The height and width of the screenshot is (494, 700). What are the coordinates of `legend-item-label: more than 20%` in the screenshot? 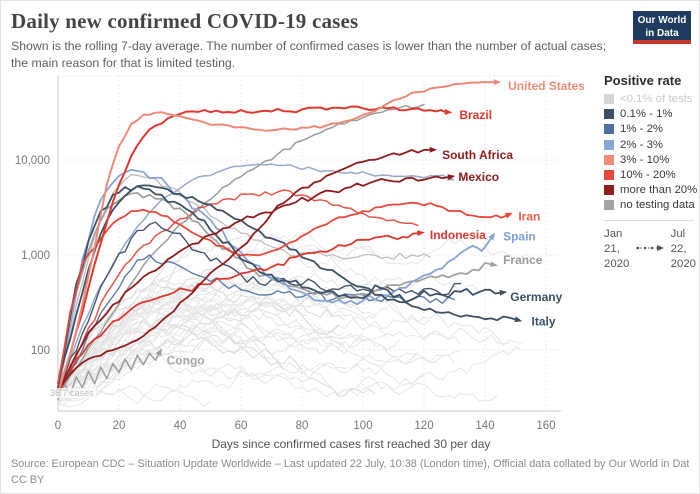 It's located at (659, 190).